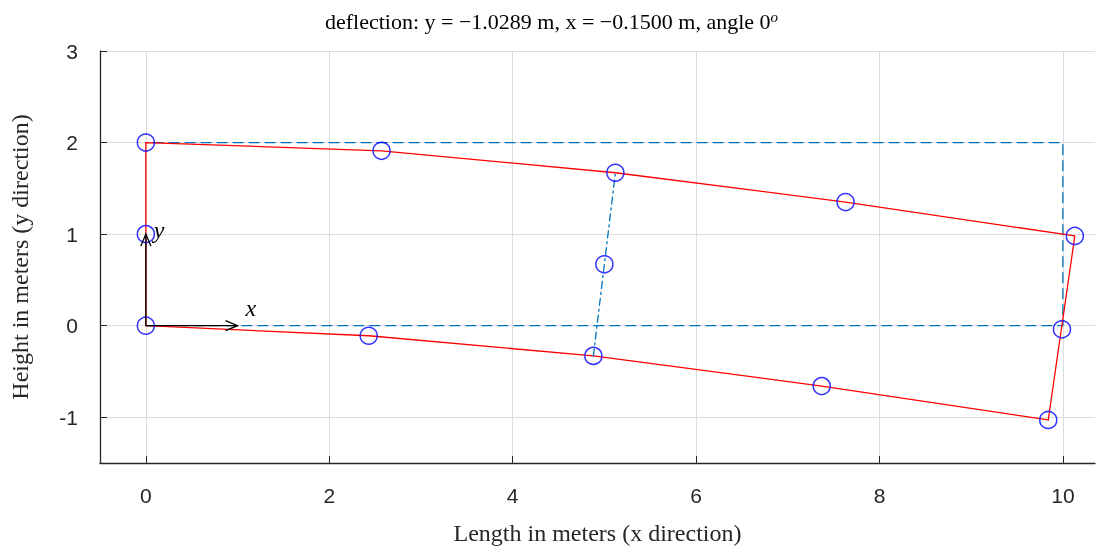 Image resolution: width=1103 pixels, height=558 pixels. Describe the element at coordinates (20, 257) in the screenshot. I see `y-axis-title: Height in meters (y direction)` at that location.